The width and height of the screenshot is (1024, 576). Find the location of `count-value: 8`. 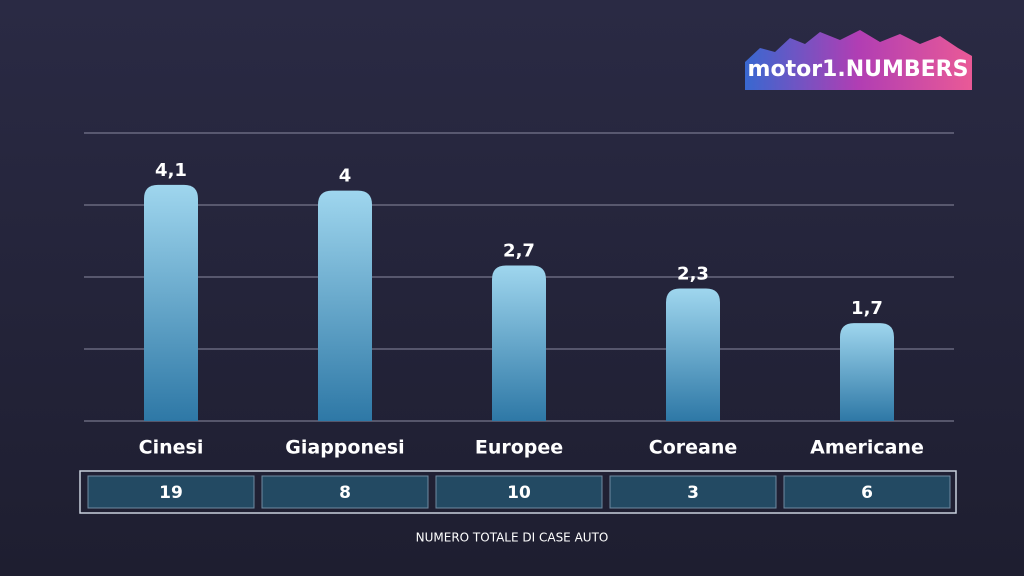

count-value: 8 is located at coordinates (345, 493).